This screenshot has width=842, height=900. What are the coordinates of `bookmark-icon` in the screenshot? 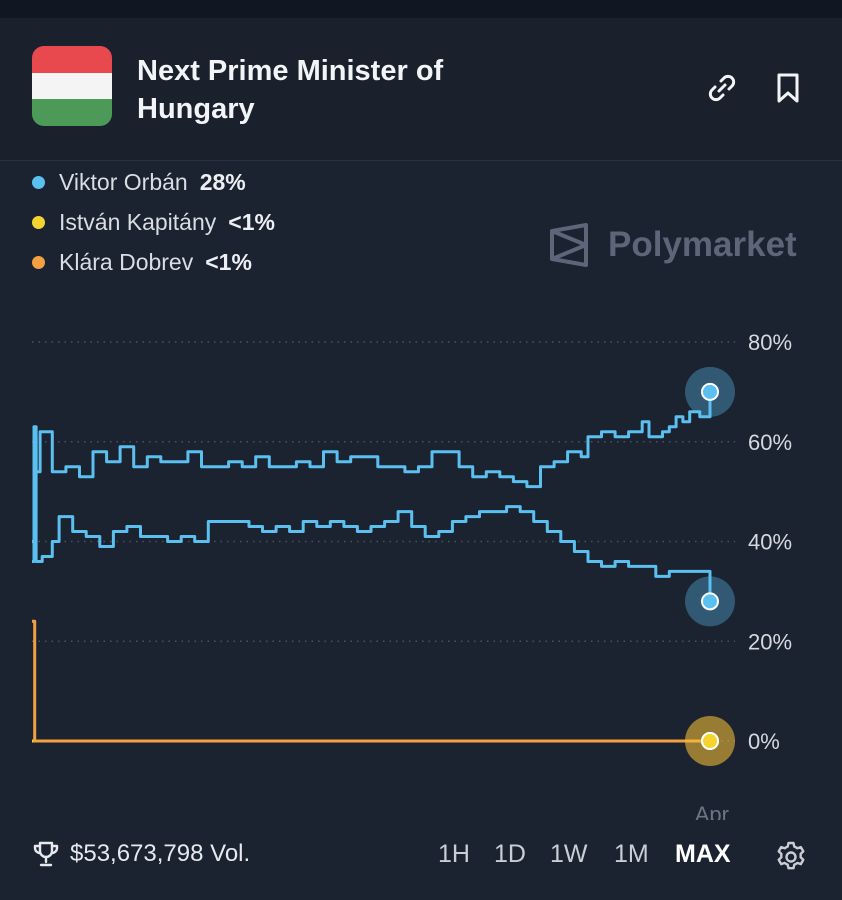 It's located at (788, 88).